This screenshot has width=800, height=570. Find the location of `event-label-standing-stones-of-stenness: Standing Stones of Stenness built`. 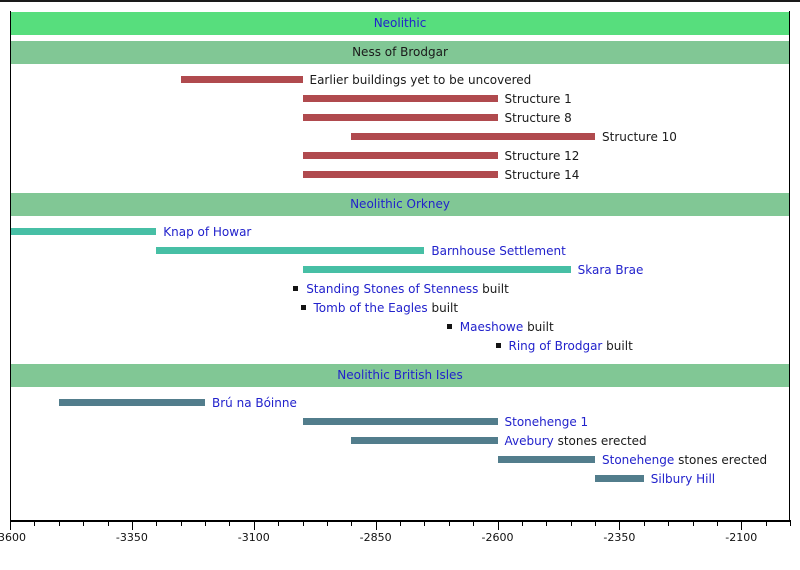

event-label-standing-stones-of-stenness: Standing Stones of Stenness built is located at coordinates (407, 289).